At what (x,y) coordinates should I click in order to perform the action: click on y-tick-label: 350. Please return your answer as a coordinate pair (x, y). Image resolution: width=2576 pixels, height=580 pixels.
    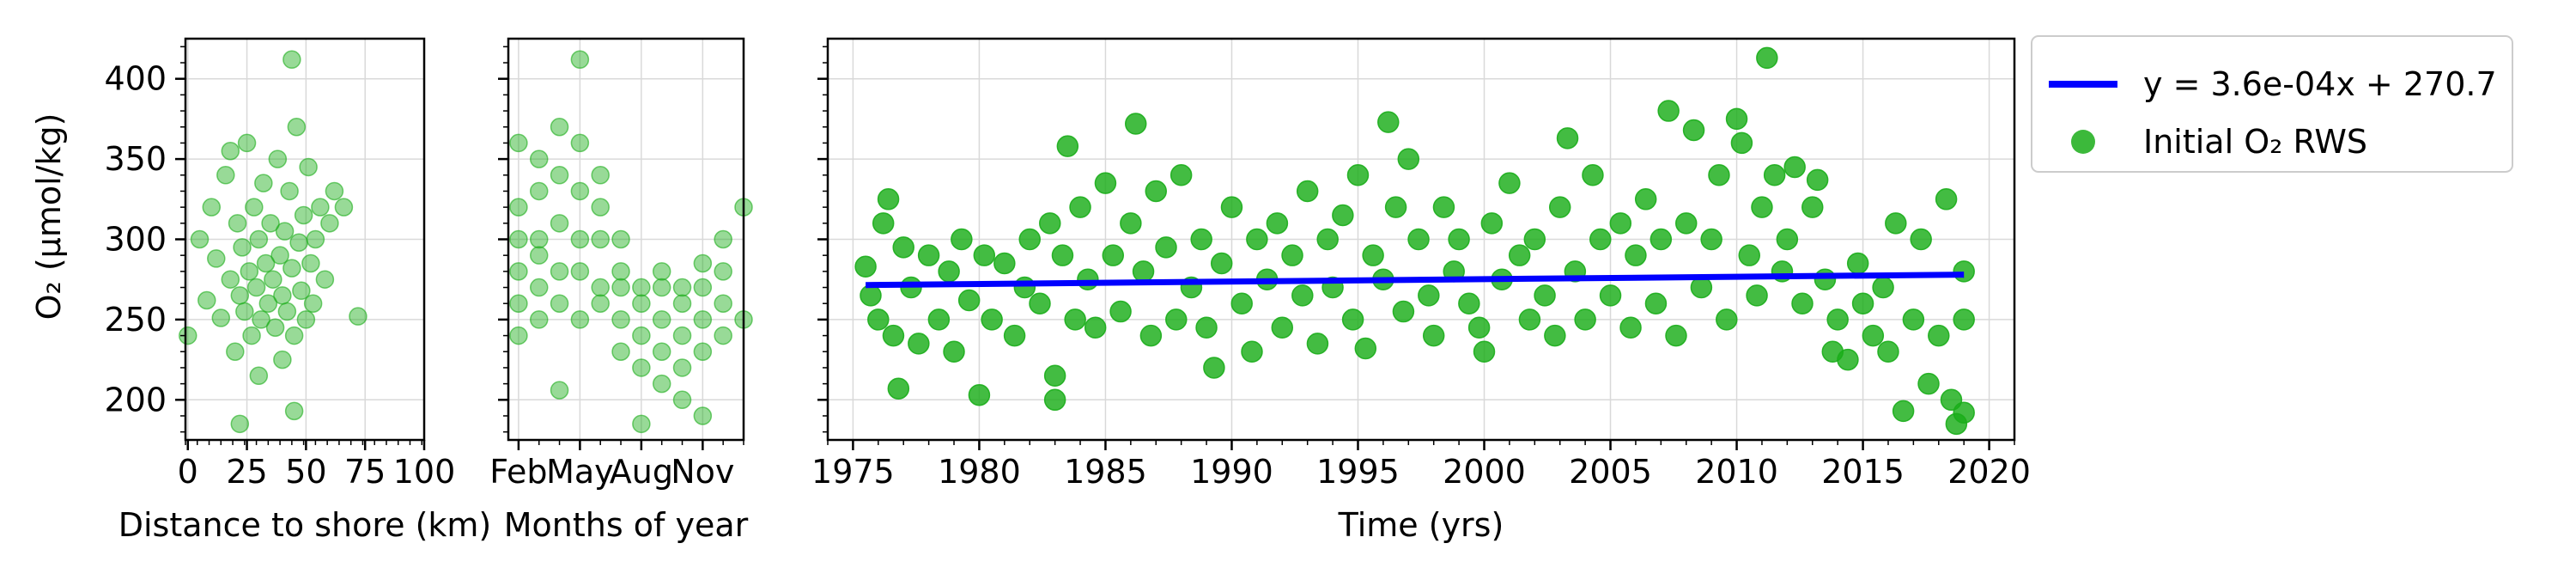
    Looking at the image, I should click on (135, 159).